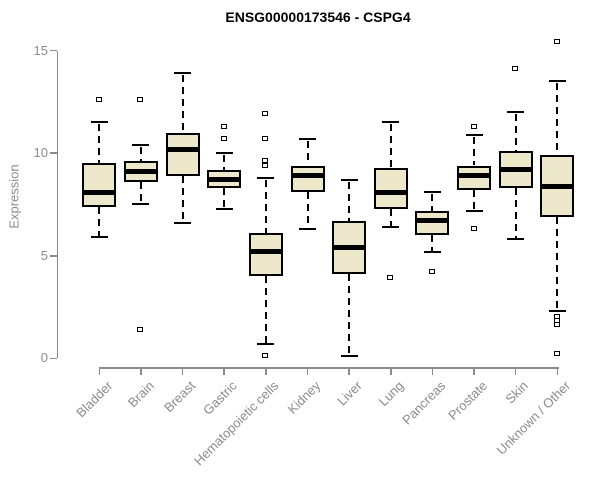 The width and height of the screenshot is (600, 500). I want to click on x-axis-line, so click(329, 368).